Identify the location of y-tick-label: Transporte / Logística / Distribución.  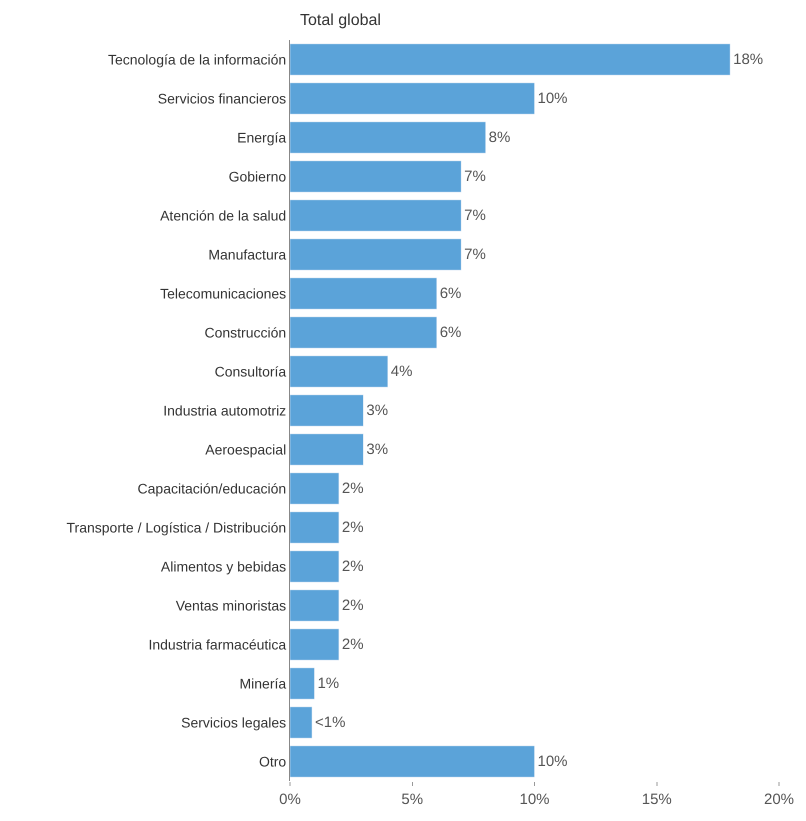
(176, 527).